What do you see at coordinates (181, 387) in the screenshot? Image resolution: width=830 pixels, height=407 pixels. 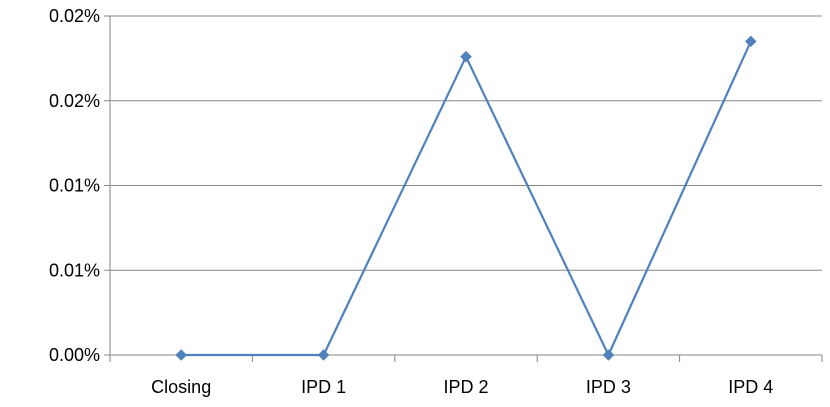 I see `x-tick-label: Closing` at bounding box center [181, 387].